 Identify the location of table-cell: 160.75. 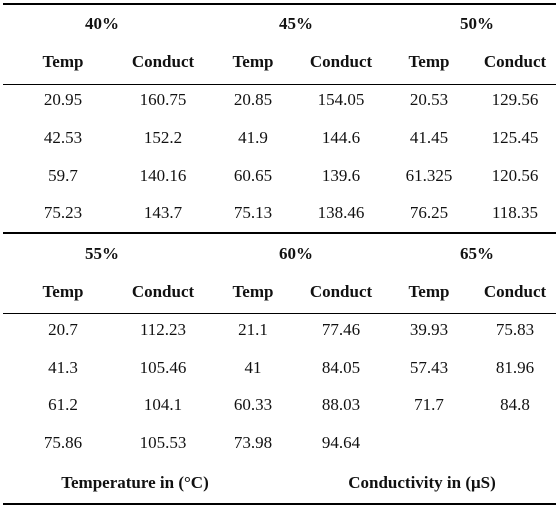
(163, 99).